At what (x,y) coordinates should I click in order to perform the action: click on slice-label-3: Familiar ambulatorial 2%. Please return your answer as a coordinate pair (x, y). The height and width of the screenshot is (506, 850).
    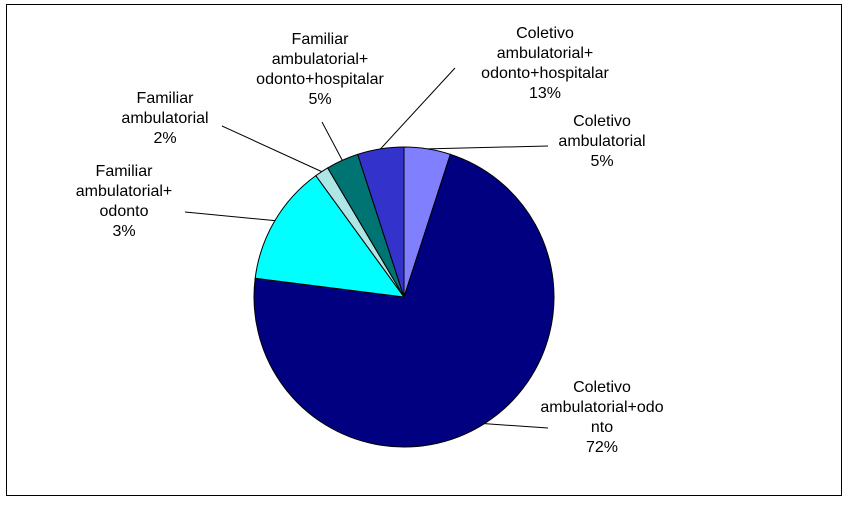
    Looking at the image, I should click on (164, 118).